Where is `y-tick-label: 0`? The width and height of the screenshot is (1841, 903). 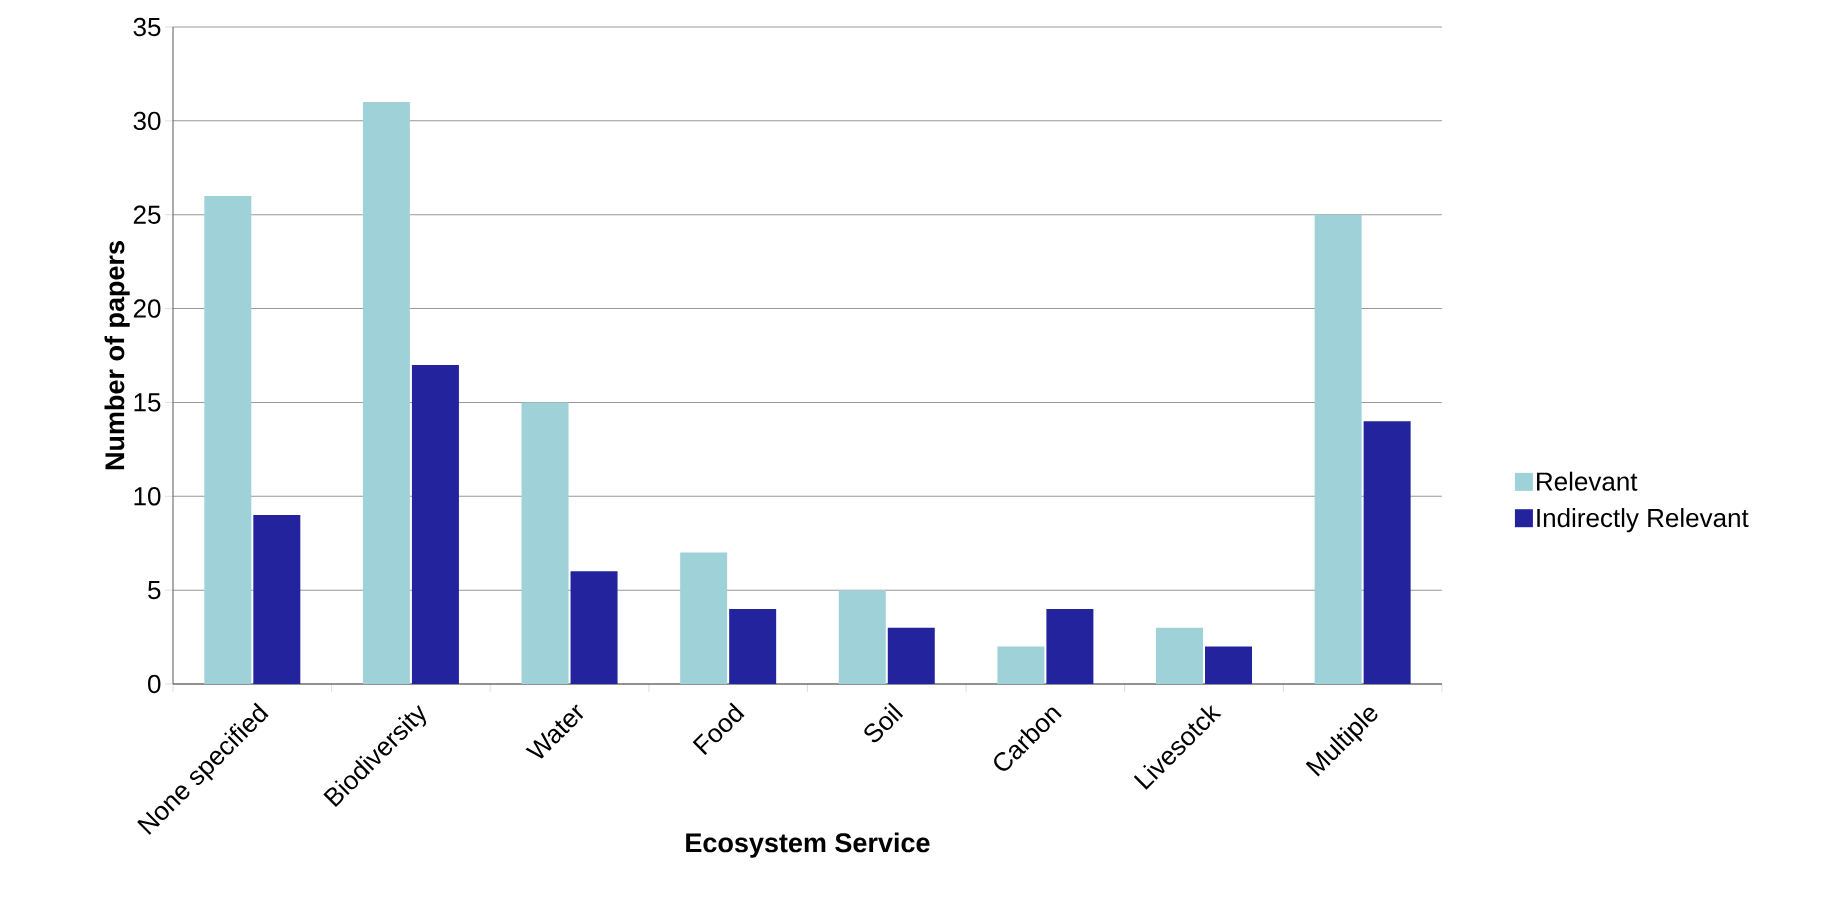 y-tick-label: 0 is located at coordinates (154, 684).